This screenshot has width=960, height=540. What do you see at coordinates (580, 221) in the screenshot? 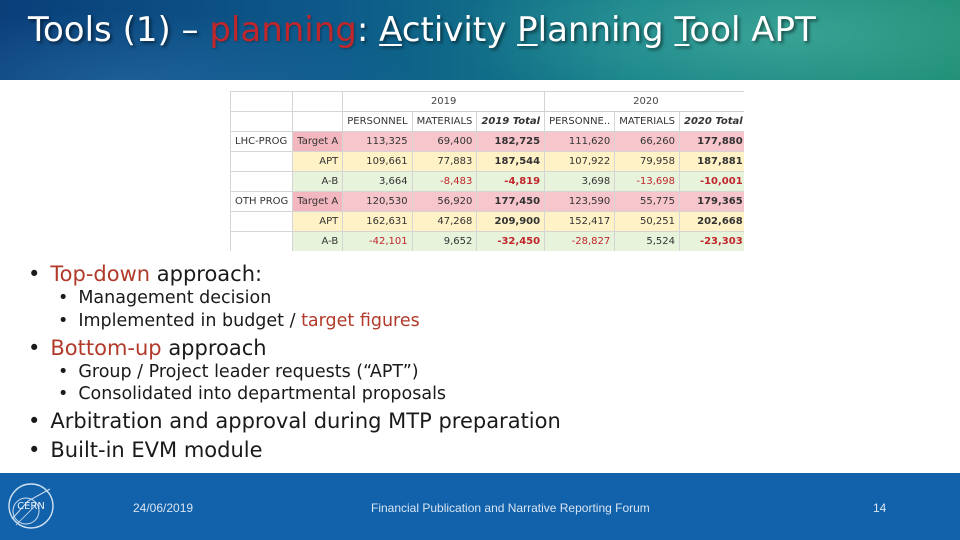
I see `table-cell: 152,417` at bounding box center [580, 221].